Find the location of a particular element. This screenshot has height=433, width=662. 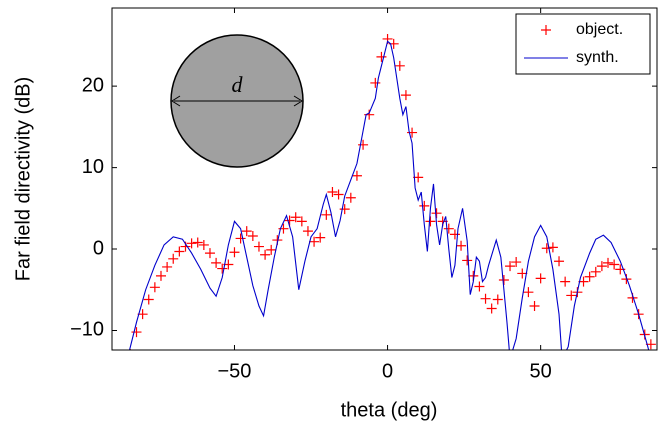

arrow-heads is located at coordinates (237, 101).